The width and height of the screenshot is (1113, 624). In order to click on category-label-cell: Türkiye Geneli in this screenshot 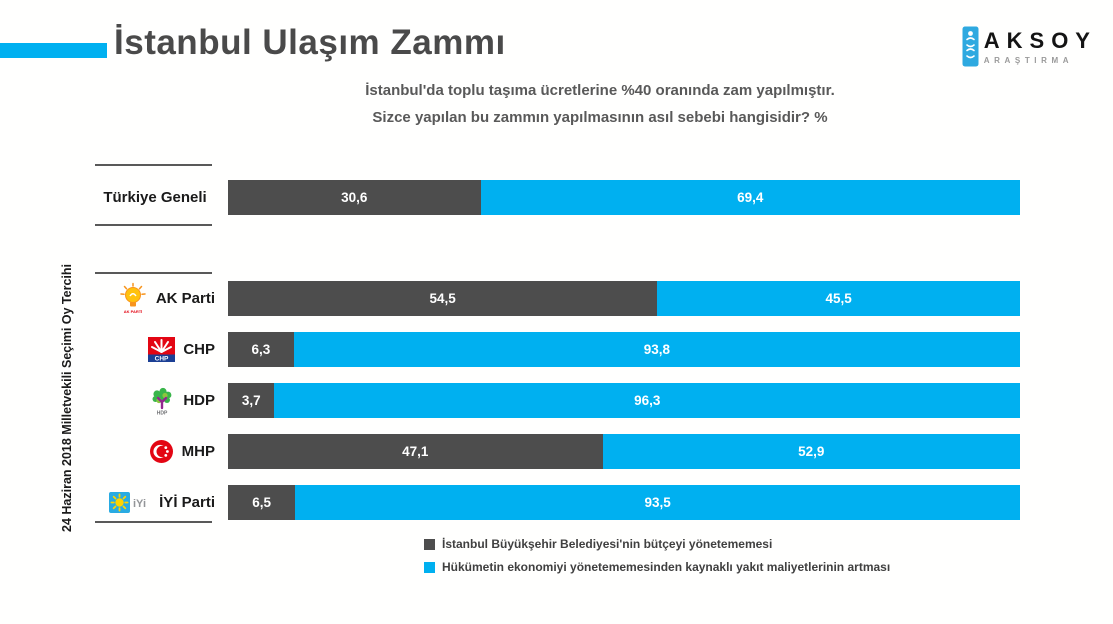, I will do `click(155, 197)`.